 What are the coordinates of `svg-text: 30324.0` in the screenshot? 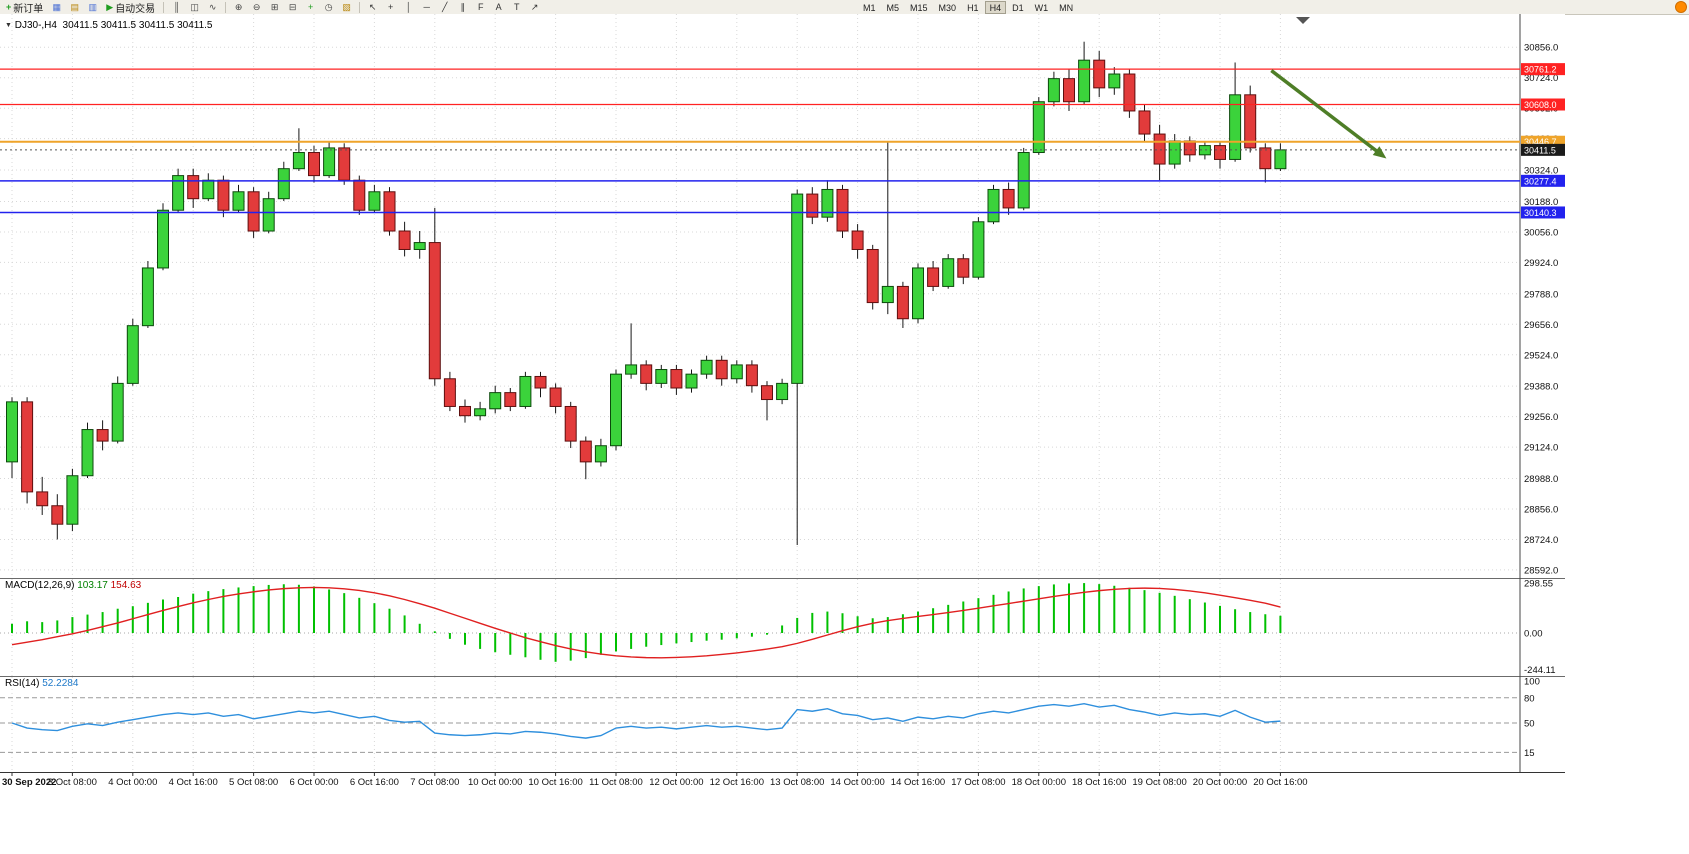 It's located at (1541, 171).